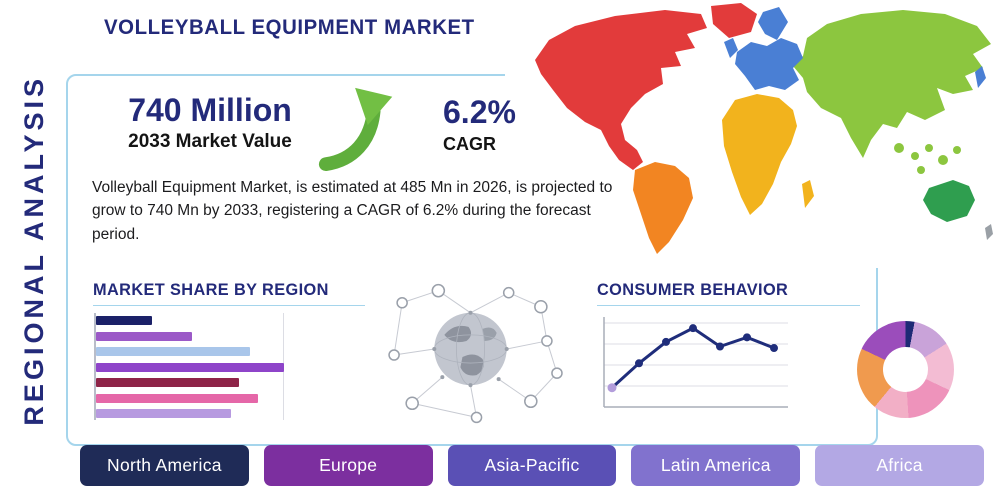 The image size is (1000, 500). Describe the element at coordinates (769, 64) in the screenshot. I see `continent-europe` at that location.